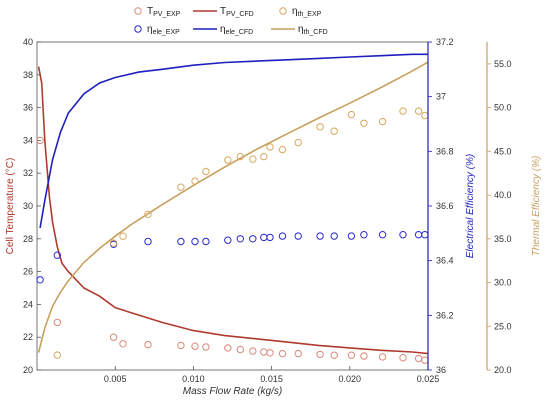 This screenshot has height=408, width=550. I want to click on y-left-tick-label: 36, so click(28, 108).